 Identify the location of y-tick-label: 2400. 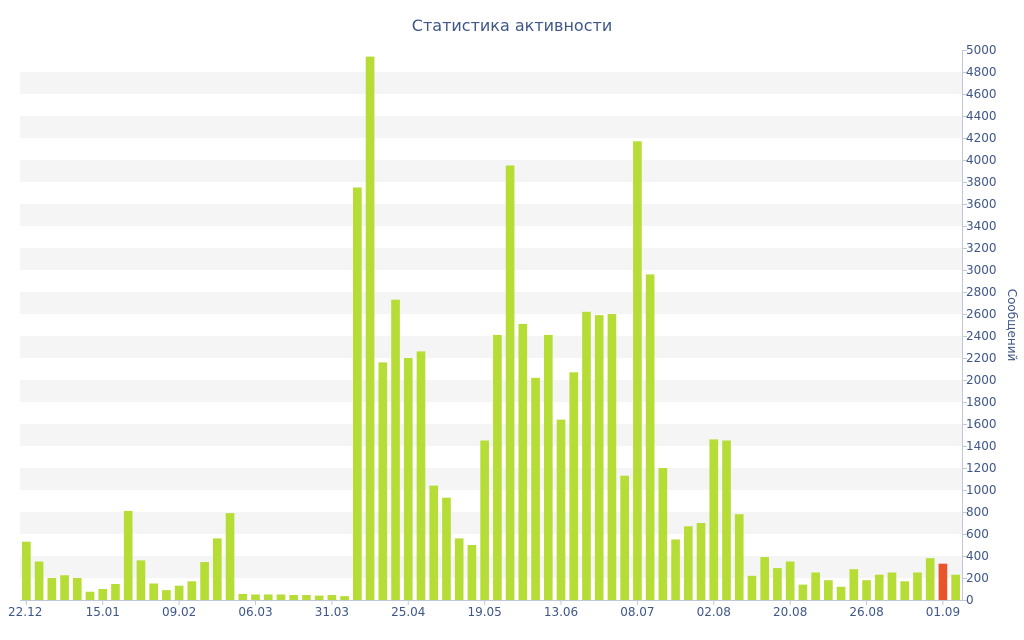
(981, 336).